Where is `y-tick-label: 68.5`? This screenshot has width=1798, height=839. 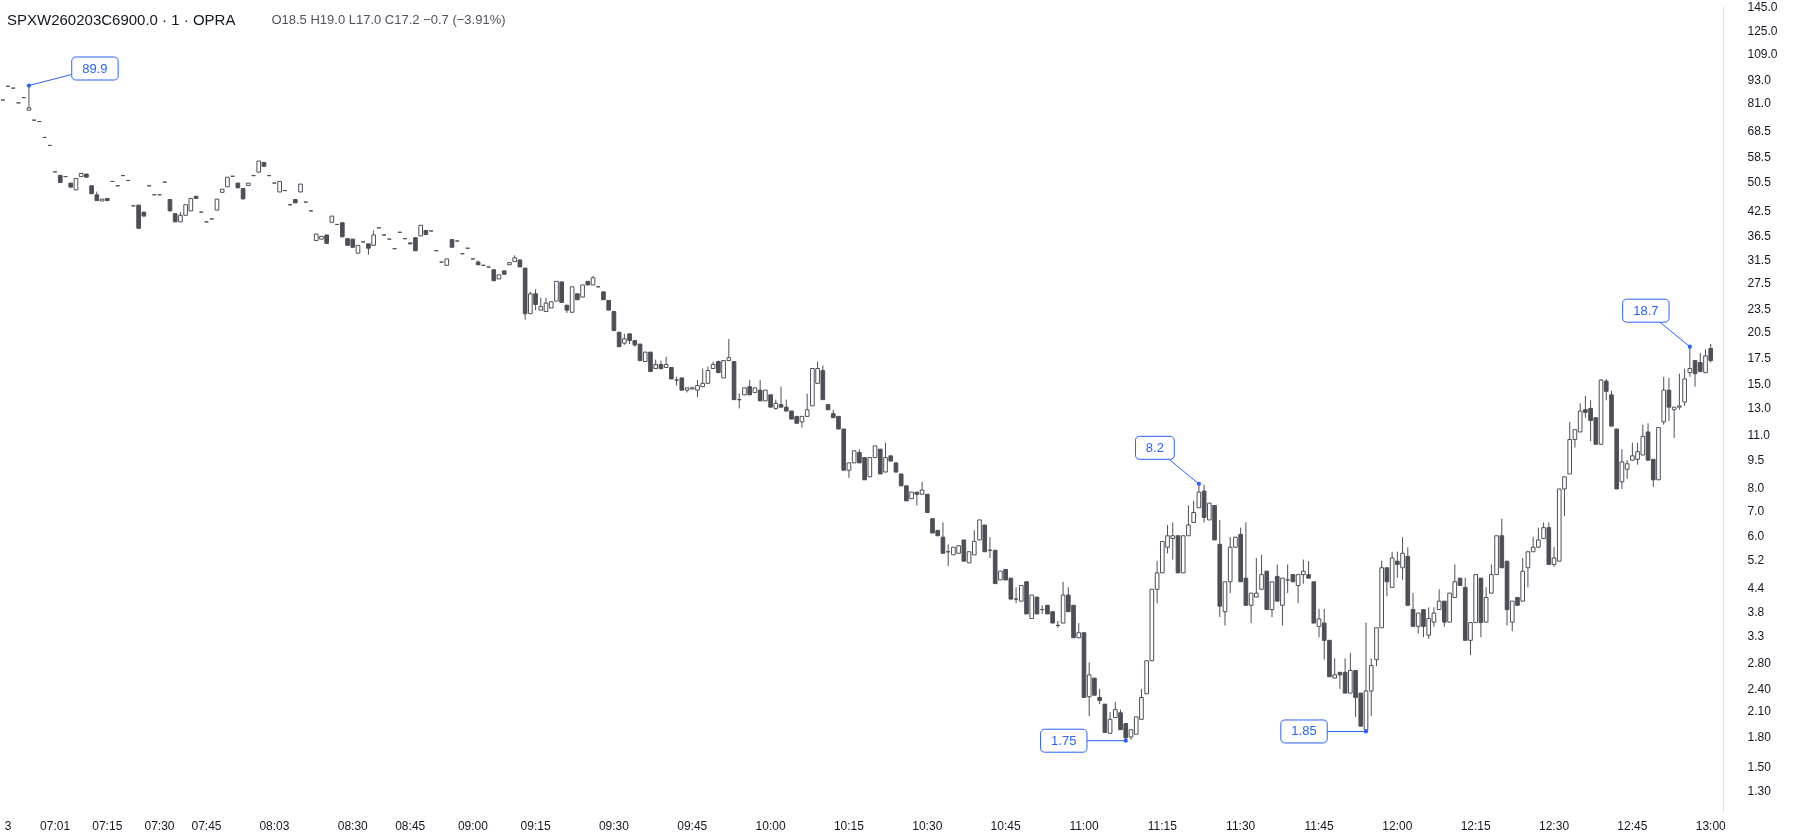 y-tick-label: 68.5 is located at coordinates (1759, 131).